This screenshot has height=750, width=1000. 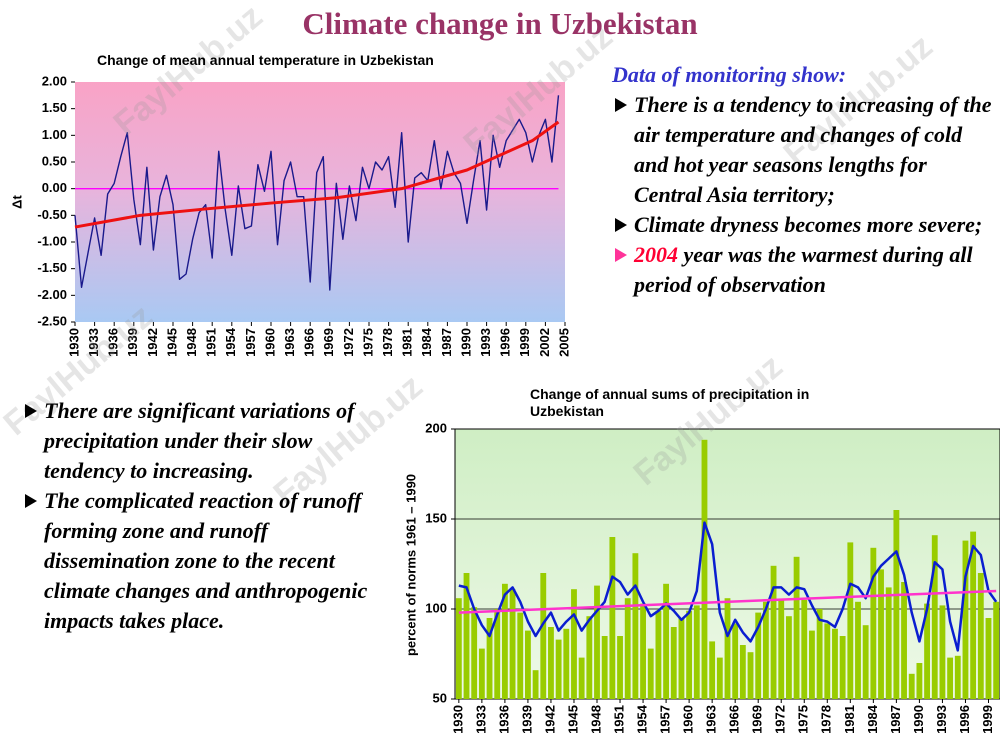 I want to click on y-tick-label: 50, so click(x=440, y=697).